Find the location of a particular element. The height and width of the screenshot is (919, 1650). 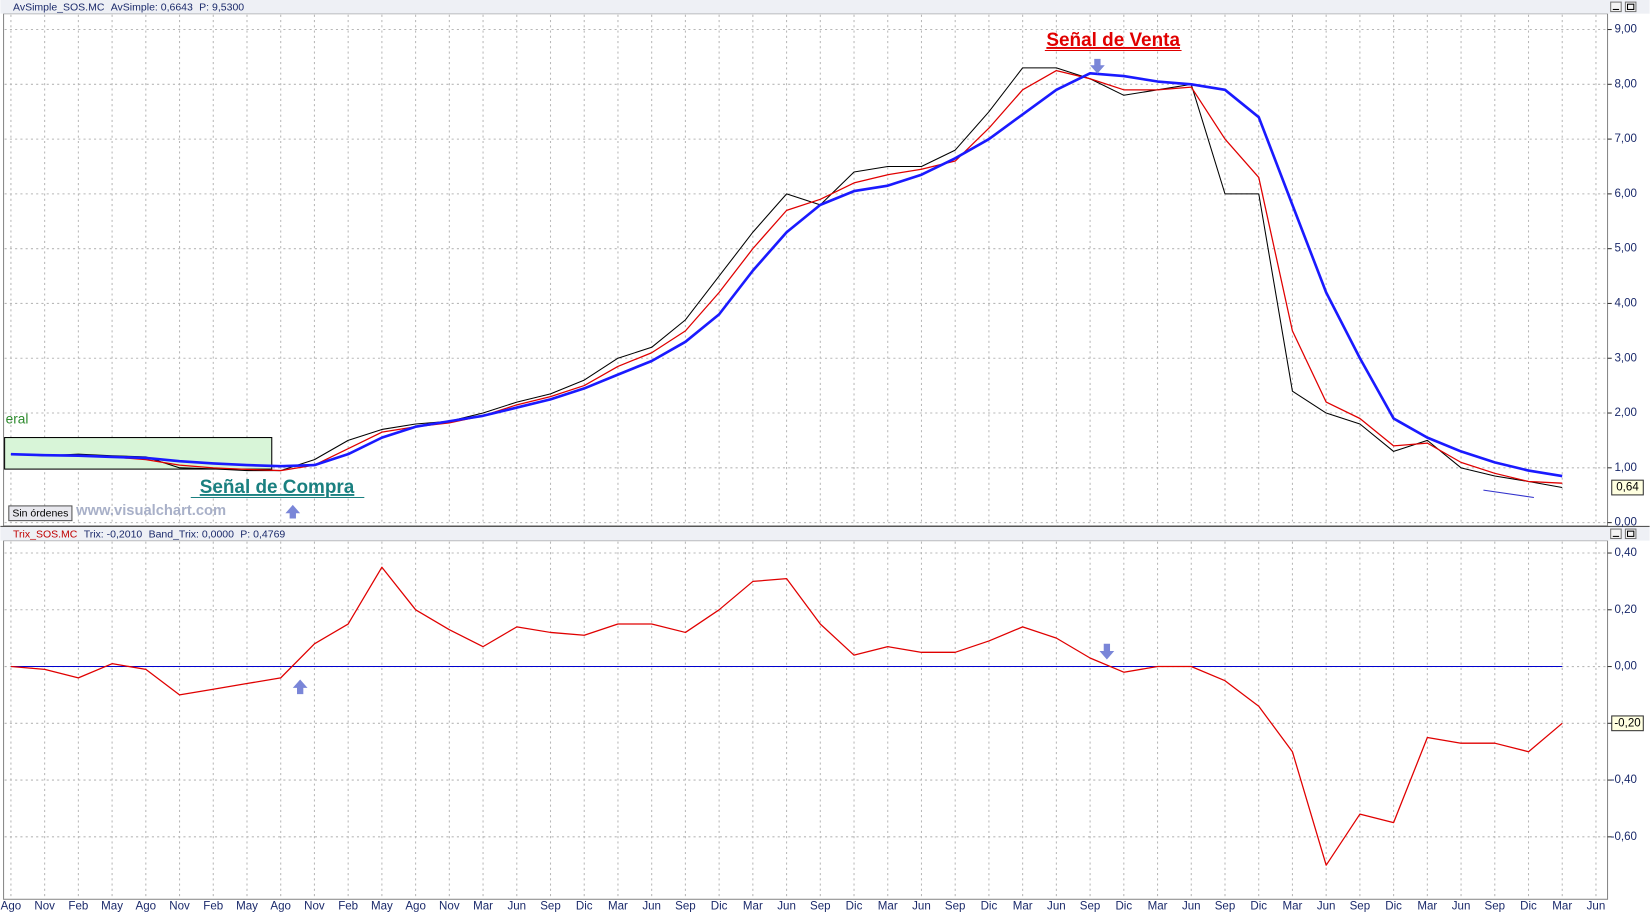

status-button is located at coordinates (40, 513).